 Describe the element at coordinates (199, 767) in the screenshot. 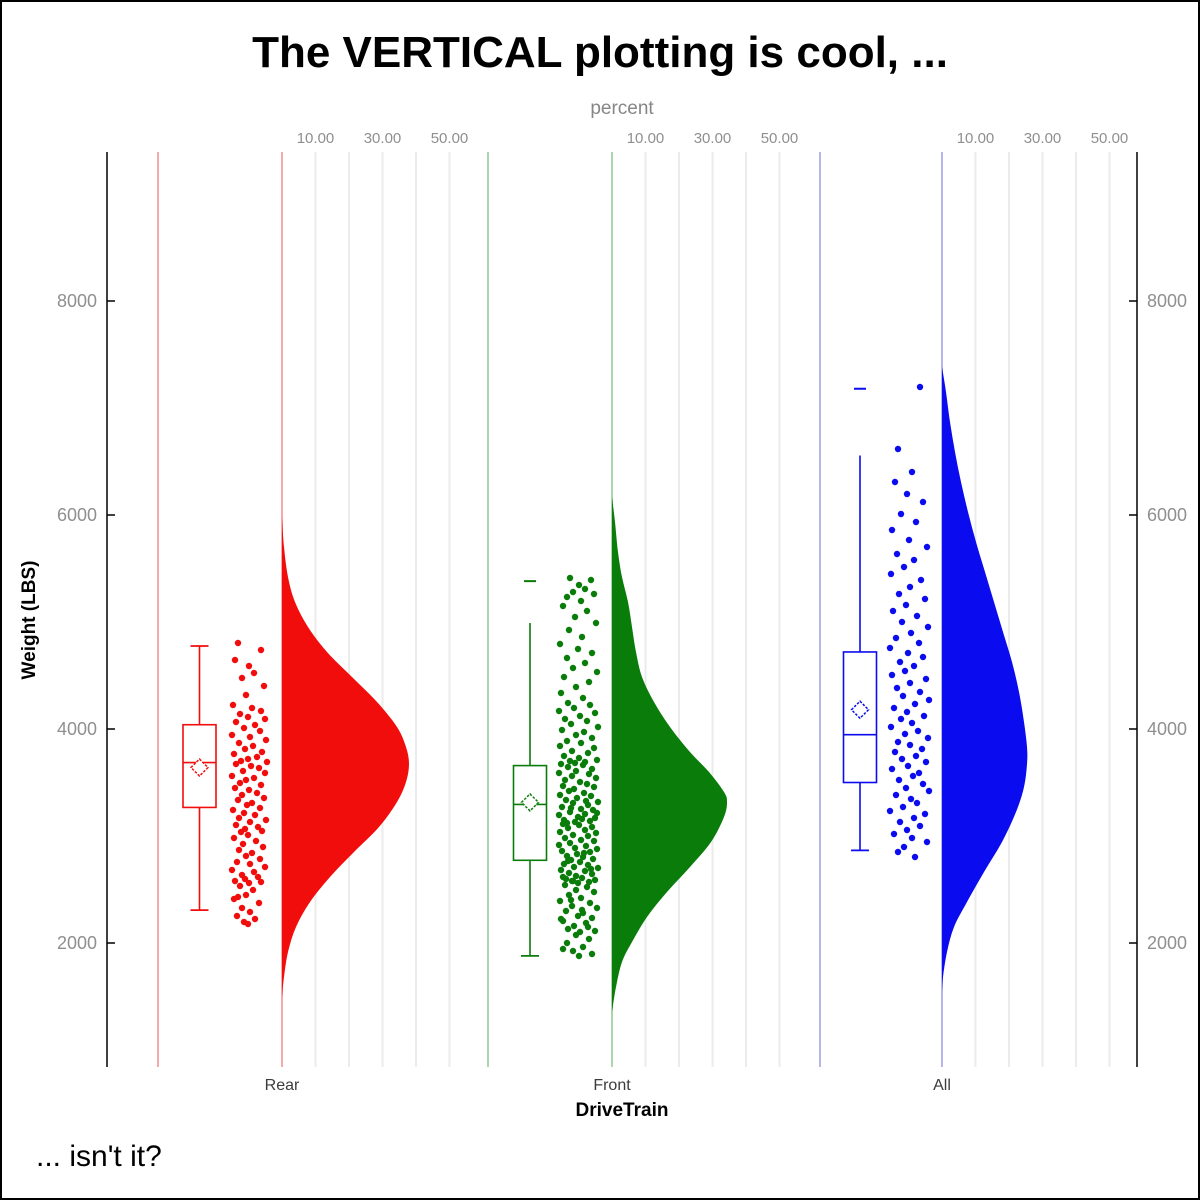

I see `mean-diamond-rear` at that location.